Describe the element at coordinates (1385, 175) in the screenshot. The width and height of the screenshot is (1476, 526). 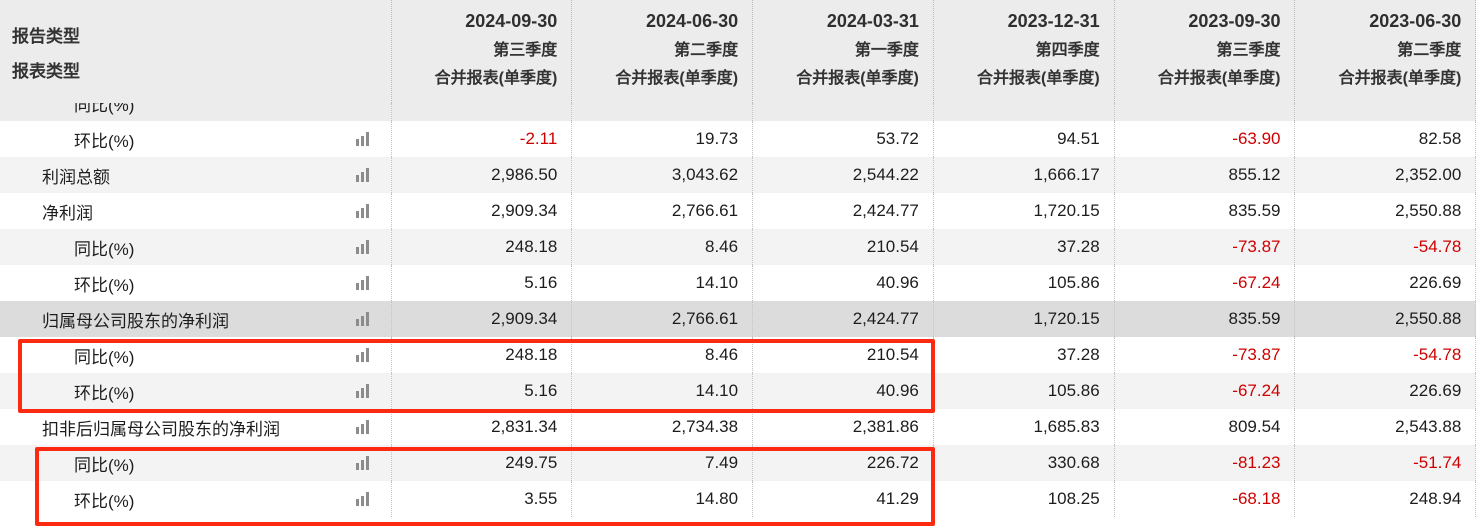
I see `data-cell: 2,352.00` at that location.